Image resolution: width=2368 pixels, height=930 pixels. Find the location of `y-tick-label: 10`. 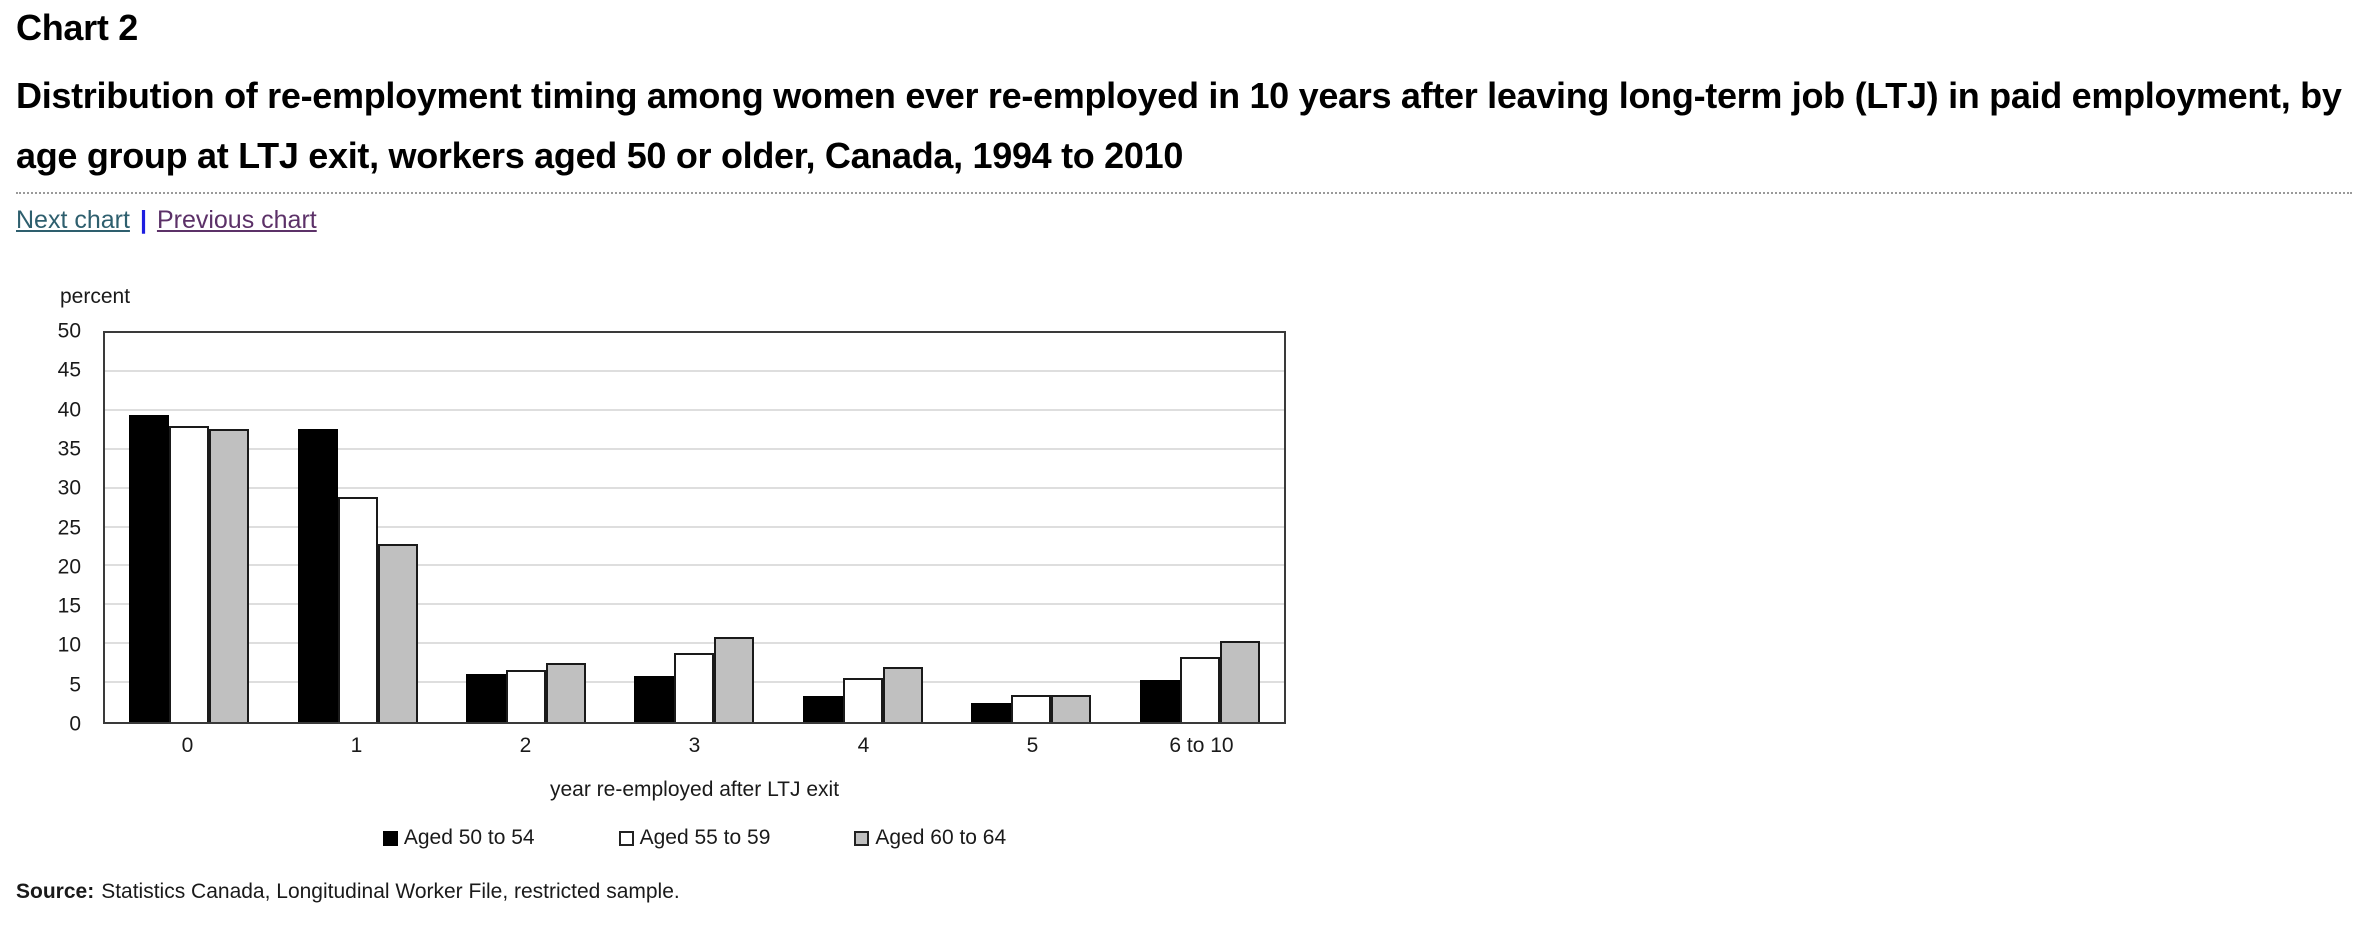

y-tick-label: 10 is located at coordinates (69, 645).